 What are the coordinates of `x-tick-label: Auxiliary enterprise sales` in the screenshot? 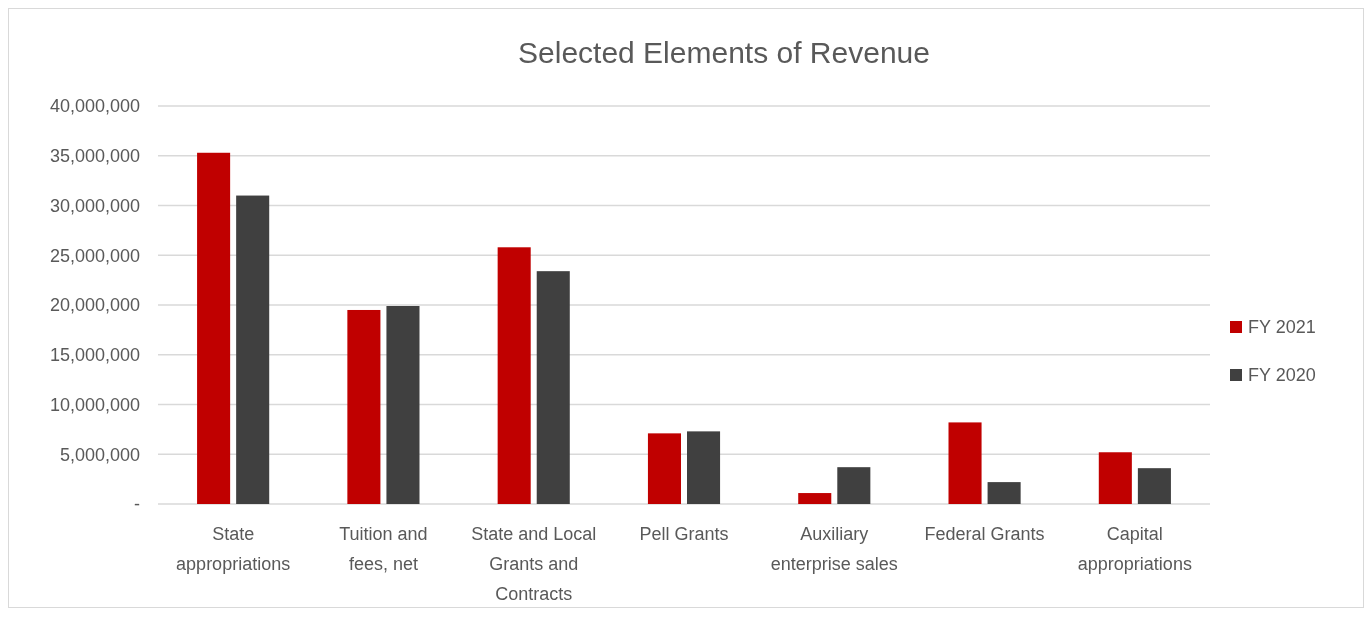 It's located at (834, 549).